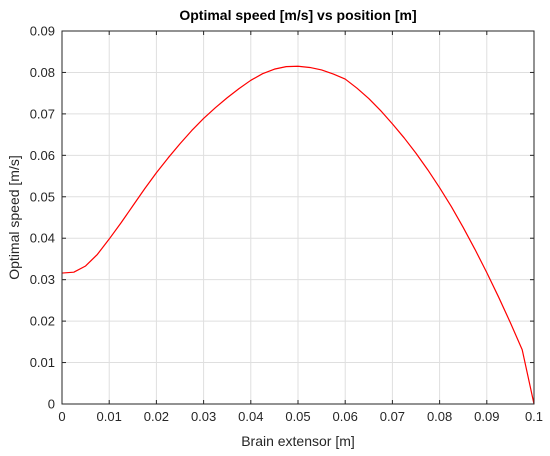 The width and height of the screenshot is (550, 456). Describe the element at coordinates (14, 217) in the screenshot. I see `y-axis-label: Optimal speed [m/s]` at that location.